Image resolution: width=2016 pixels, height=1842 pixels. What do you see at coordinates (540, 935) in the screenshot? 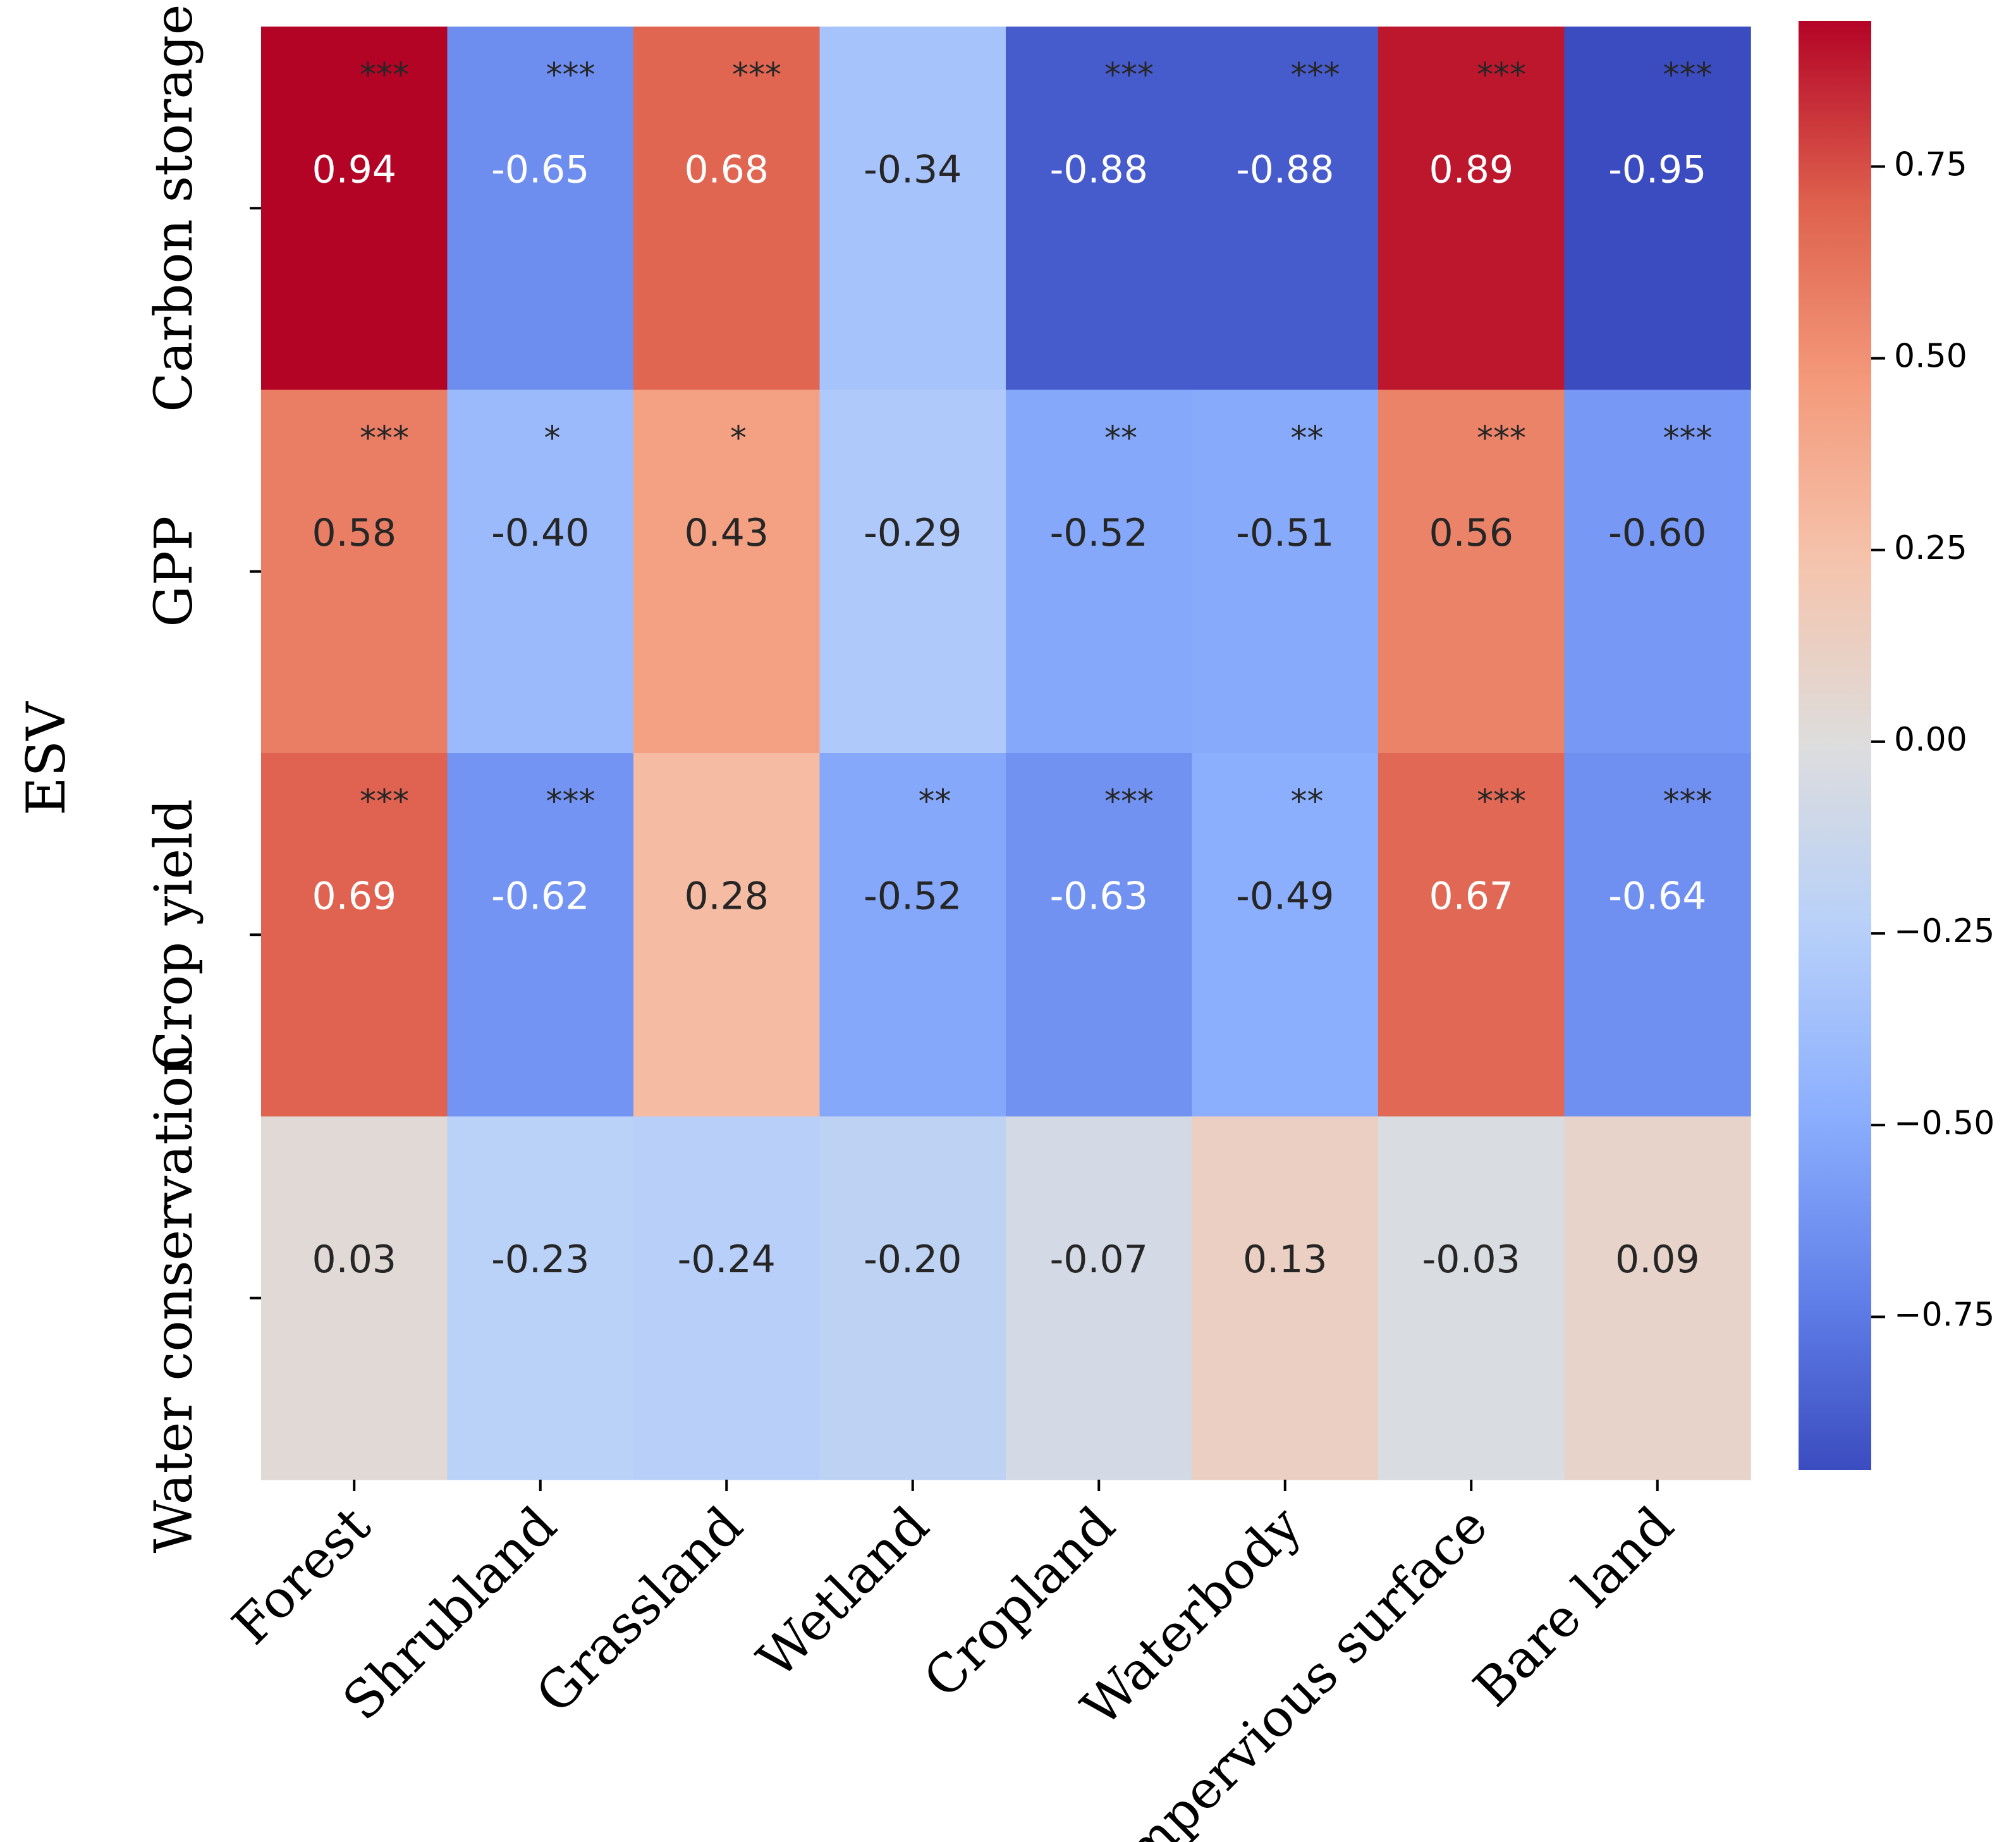
I see `cell-crop-yield-shrubland` at bounding box center [540, 935].